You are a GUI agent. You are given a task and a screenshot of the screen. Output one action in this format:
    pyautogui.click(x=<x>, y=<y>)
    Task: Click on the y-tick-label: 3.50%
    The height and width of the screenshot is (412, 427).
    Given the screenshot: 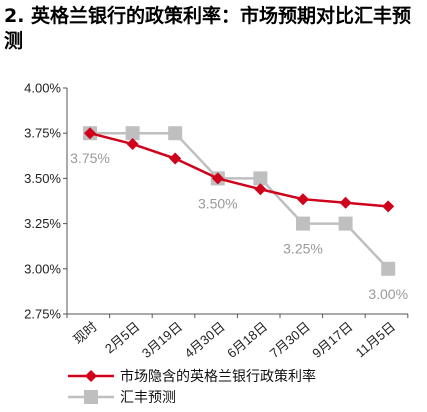 What is the action you would take?
    pyautogui.click(x=42, y=178)
    